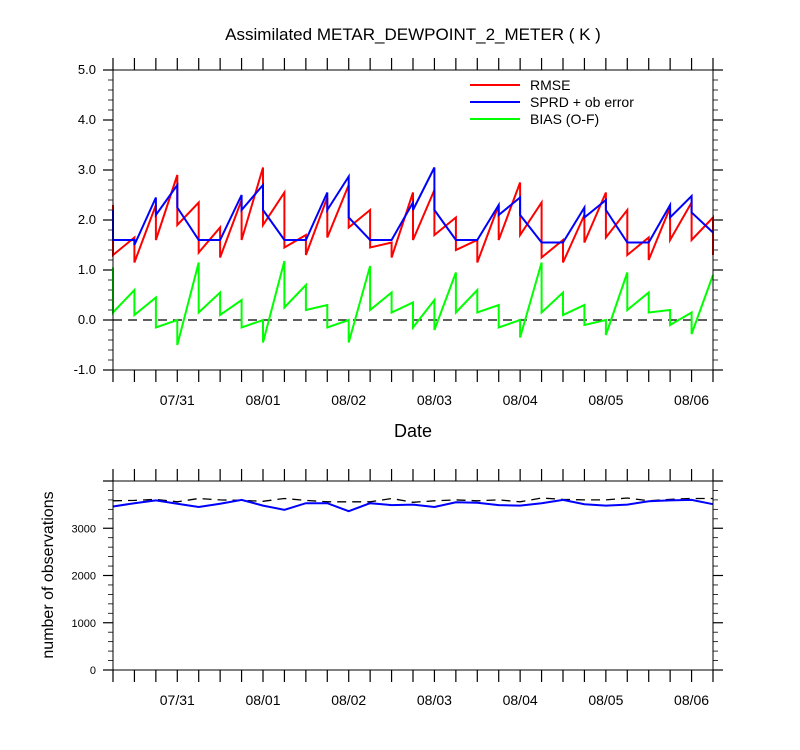 This screenshot has height=750, width=800. What do you see at coordinates (87, 319) in the screenshot?
I see `y-tick-label: 0.0` at bounding box center [87, 319].